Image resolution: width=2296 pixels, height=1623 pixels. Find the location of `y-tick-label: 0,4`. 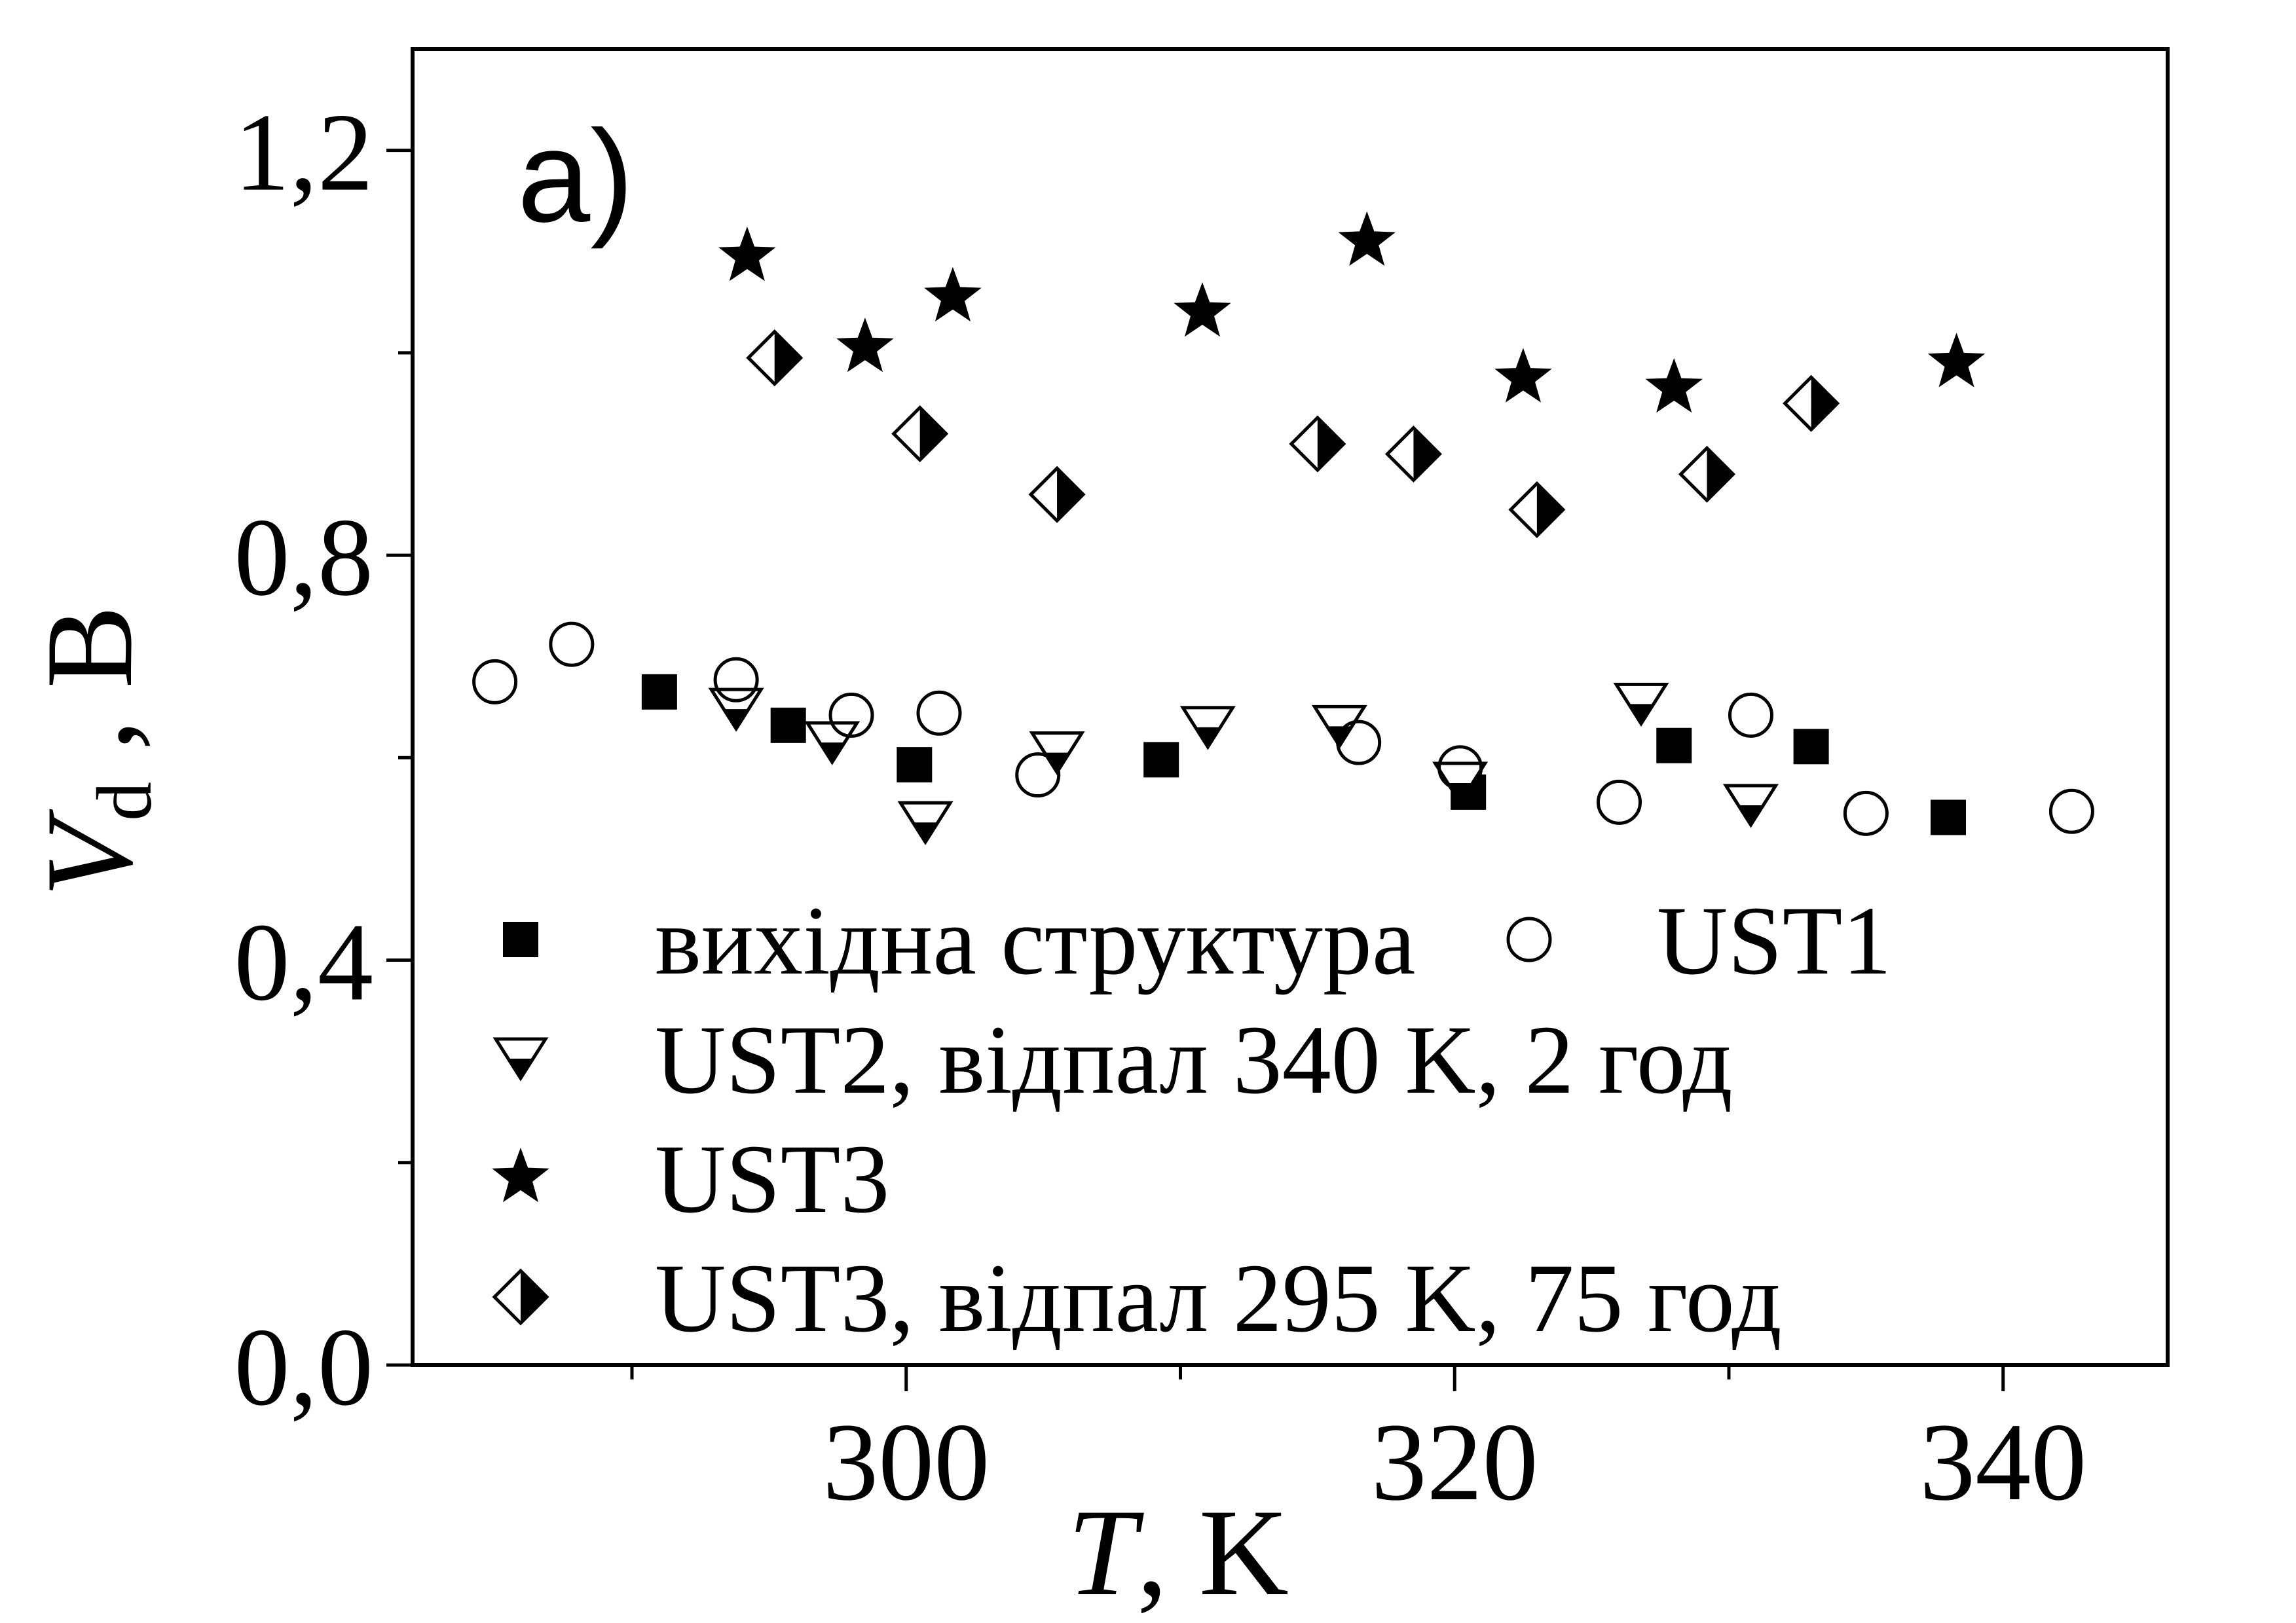

y-tick-label: 0,4 is located at coordinates (304, 962).